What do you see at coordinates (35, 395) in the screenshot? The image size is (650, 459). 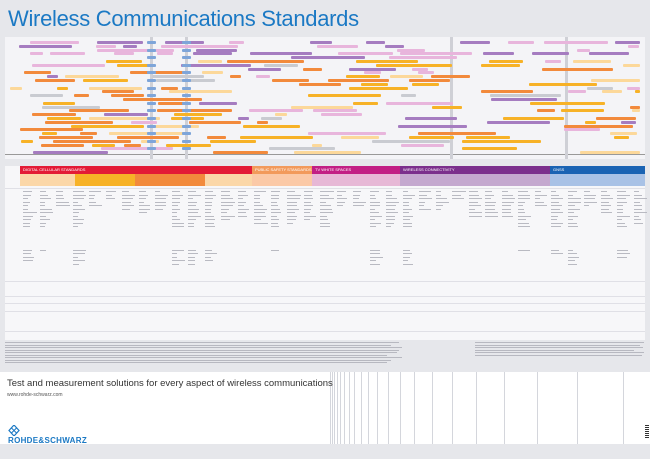 I see `website-link: www.rohde-schwarz.com` at bounding box center [35, 395].